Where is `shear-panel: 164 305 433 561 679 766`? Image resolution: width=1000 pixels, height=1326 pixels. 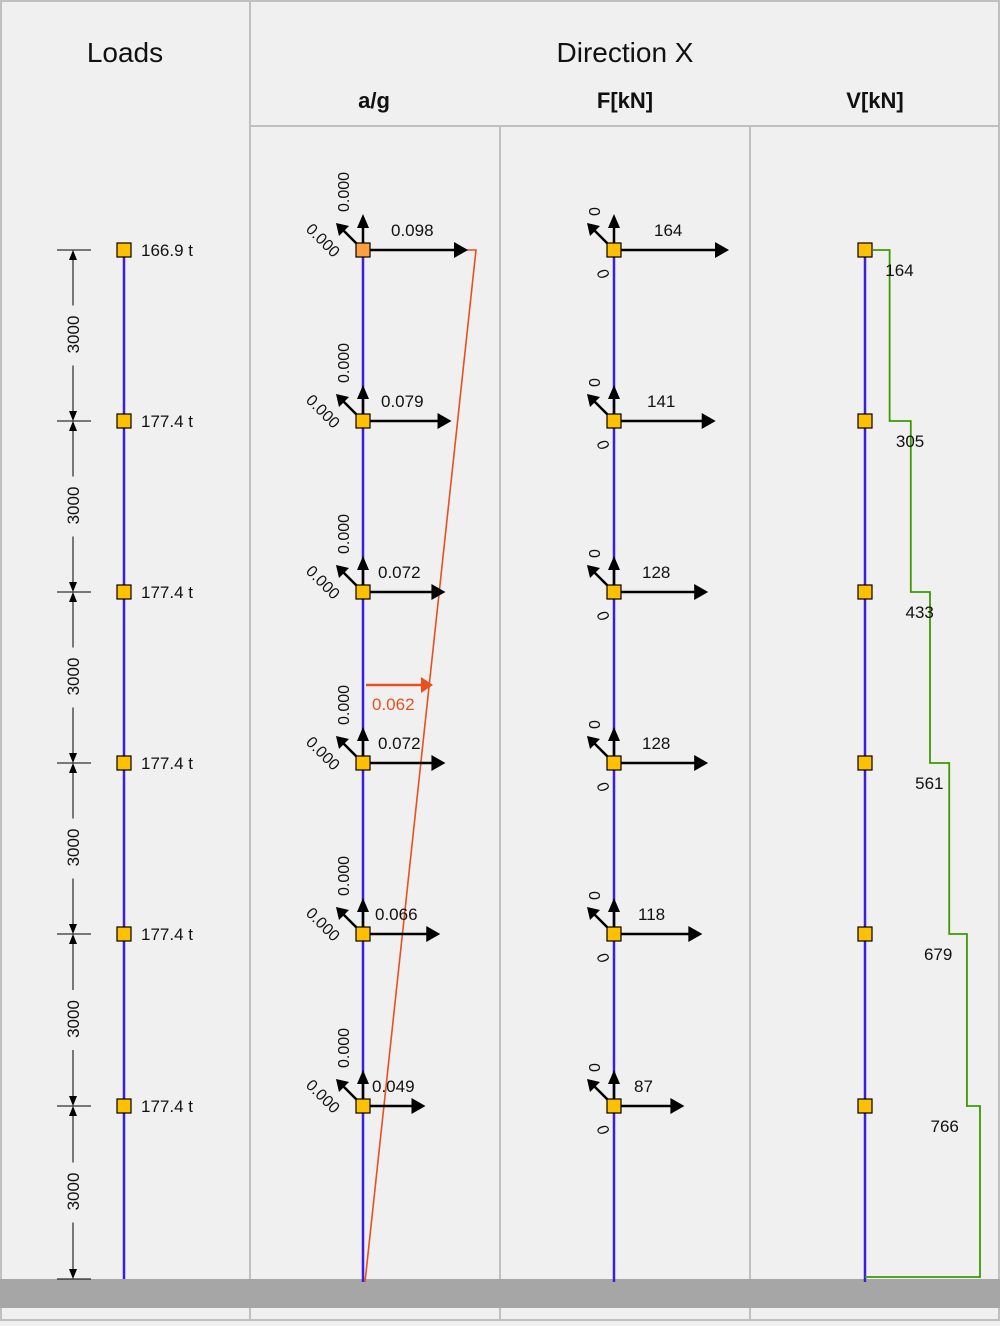 shear-panel: 164 305 433 561 679 766 is located at coordinates (919, 760).